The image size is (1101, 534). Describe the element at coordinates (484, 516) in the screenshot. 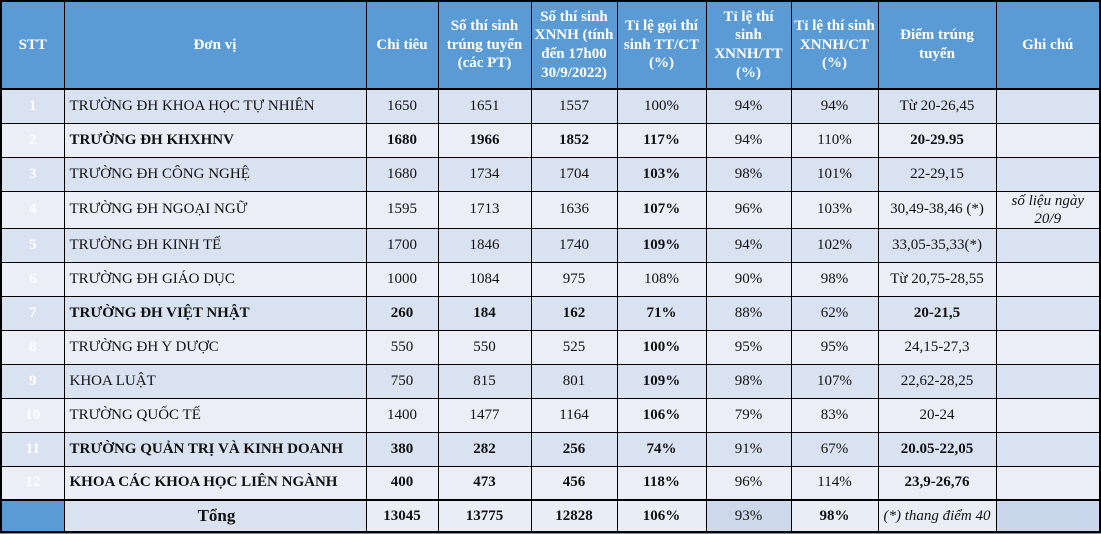

I see `cell-trung_tuyen: 13775` at that location.